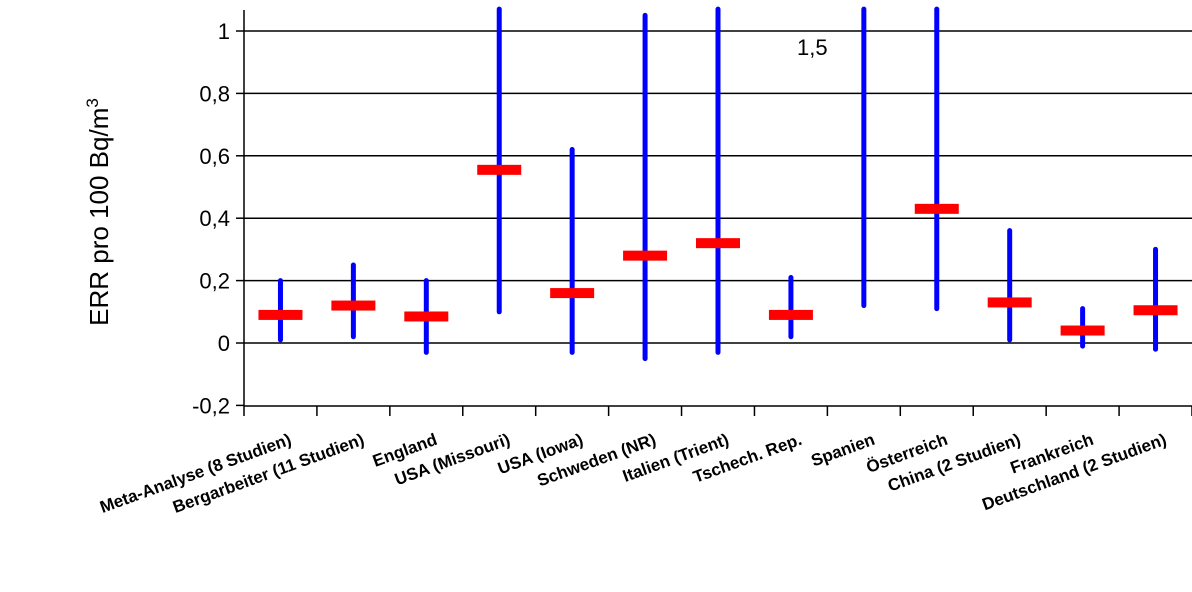  I want to click on x-axis, so click(717, 410).